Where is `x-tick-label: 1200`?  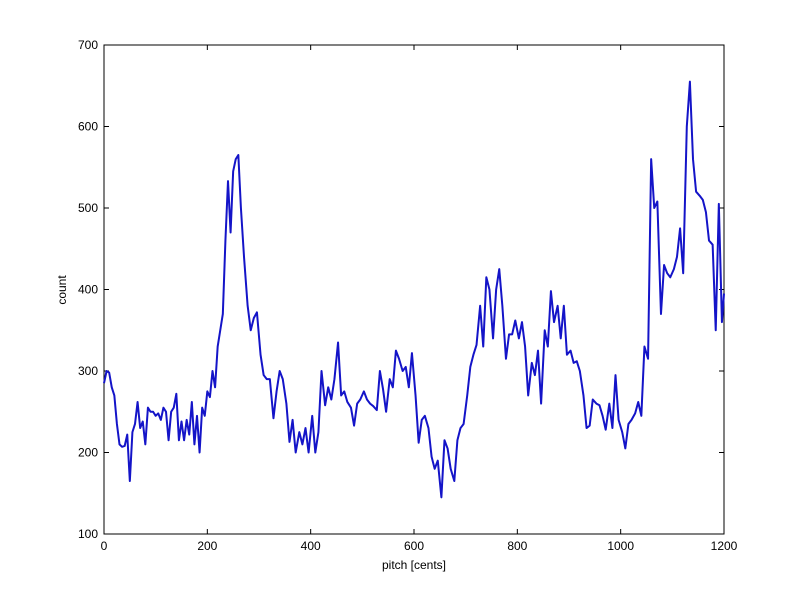
x-tick-label: 1200 is located at coordinates (724, 546).